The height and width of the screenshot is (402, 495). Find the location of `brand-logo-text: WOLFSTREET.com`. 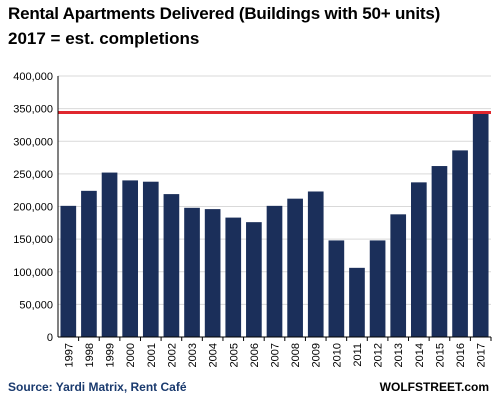

brand-logo-text: WOLFSTREET.com is located at coordinates (434, 387).